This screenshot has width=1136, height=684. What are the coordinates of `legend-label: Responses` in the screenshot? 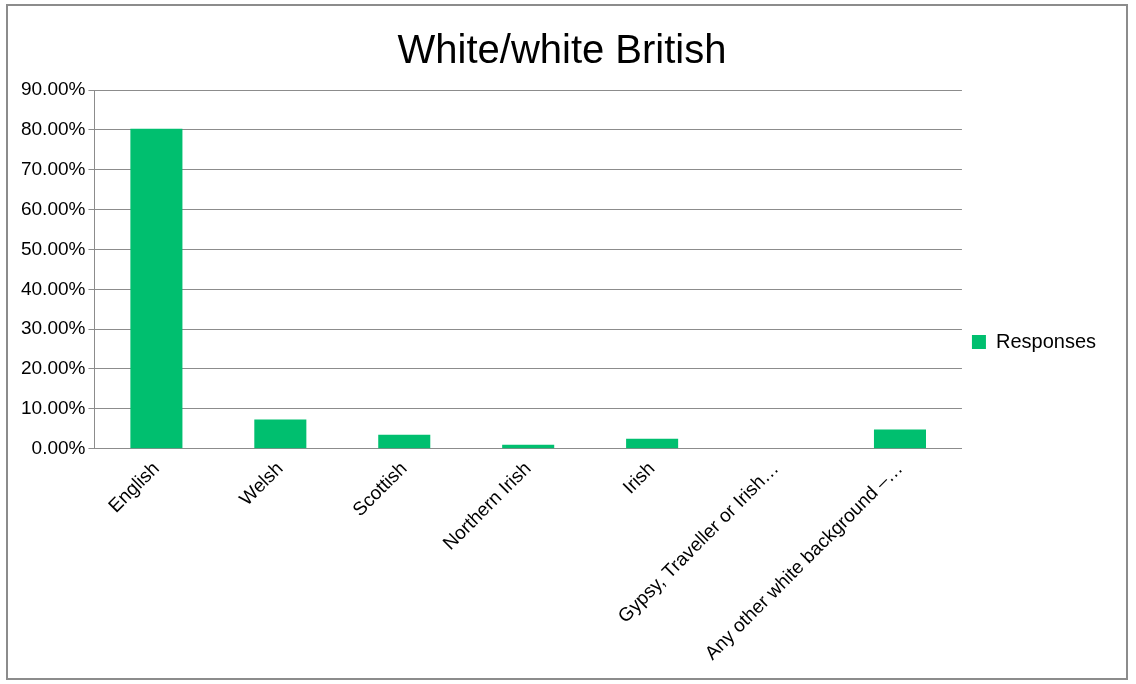 It's located at (1045, 340).